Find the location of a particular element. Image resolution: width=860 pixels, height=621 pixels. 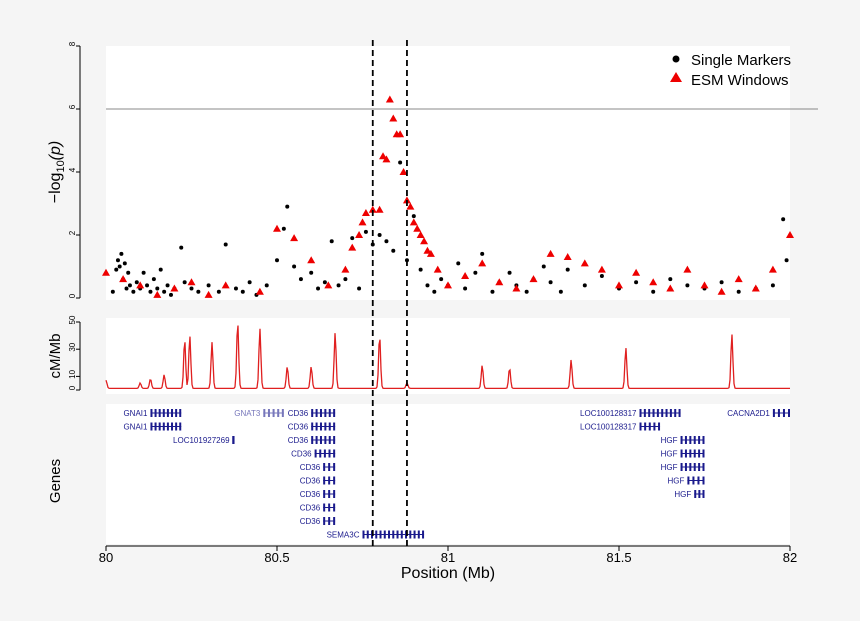

gene-label: HGF is located at coordinates (669, 467).